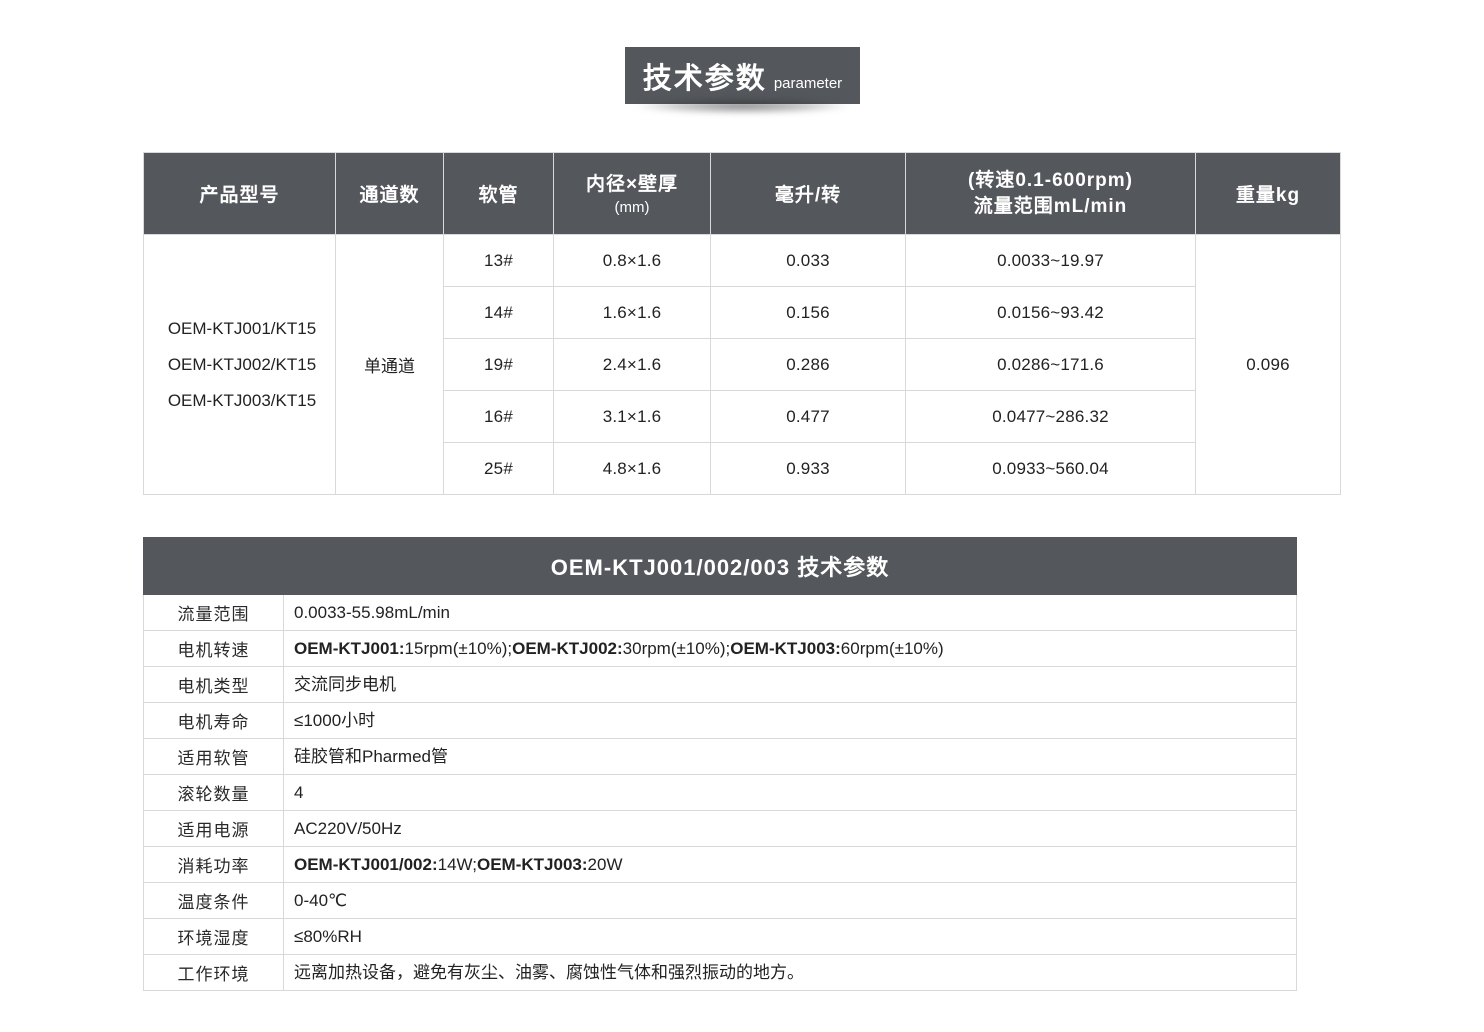  Describe the element at coordinates (1050, 180) in the screenshot. I see `col-header-flow-range-line1: (转速0.1-600rpm)` at that location.